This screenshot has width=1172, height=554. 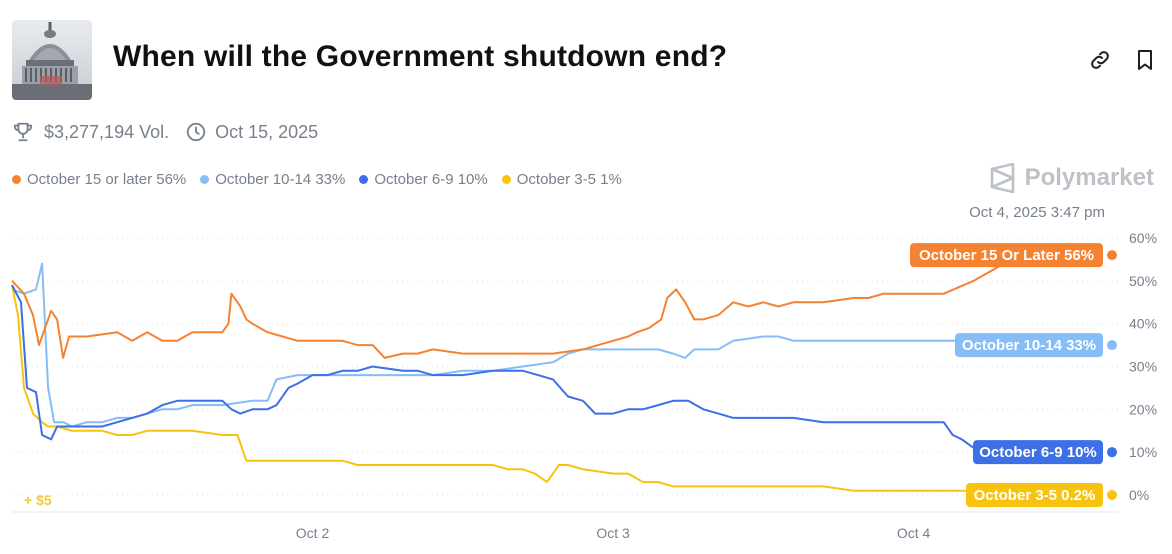 I want to click on volume-text: $3,277,194 Vol., so click(x=107, y=131).